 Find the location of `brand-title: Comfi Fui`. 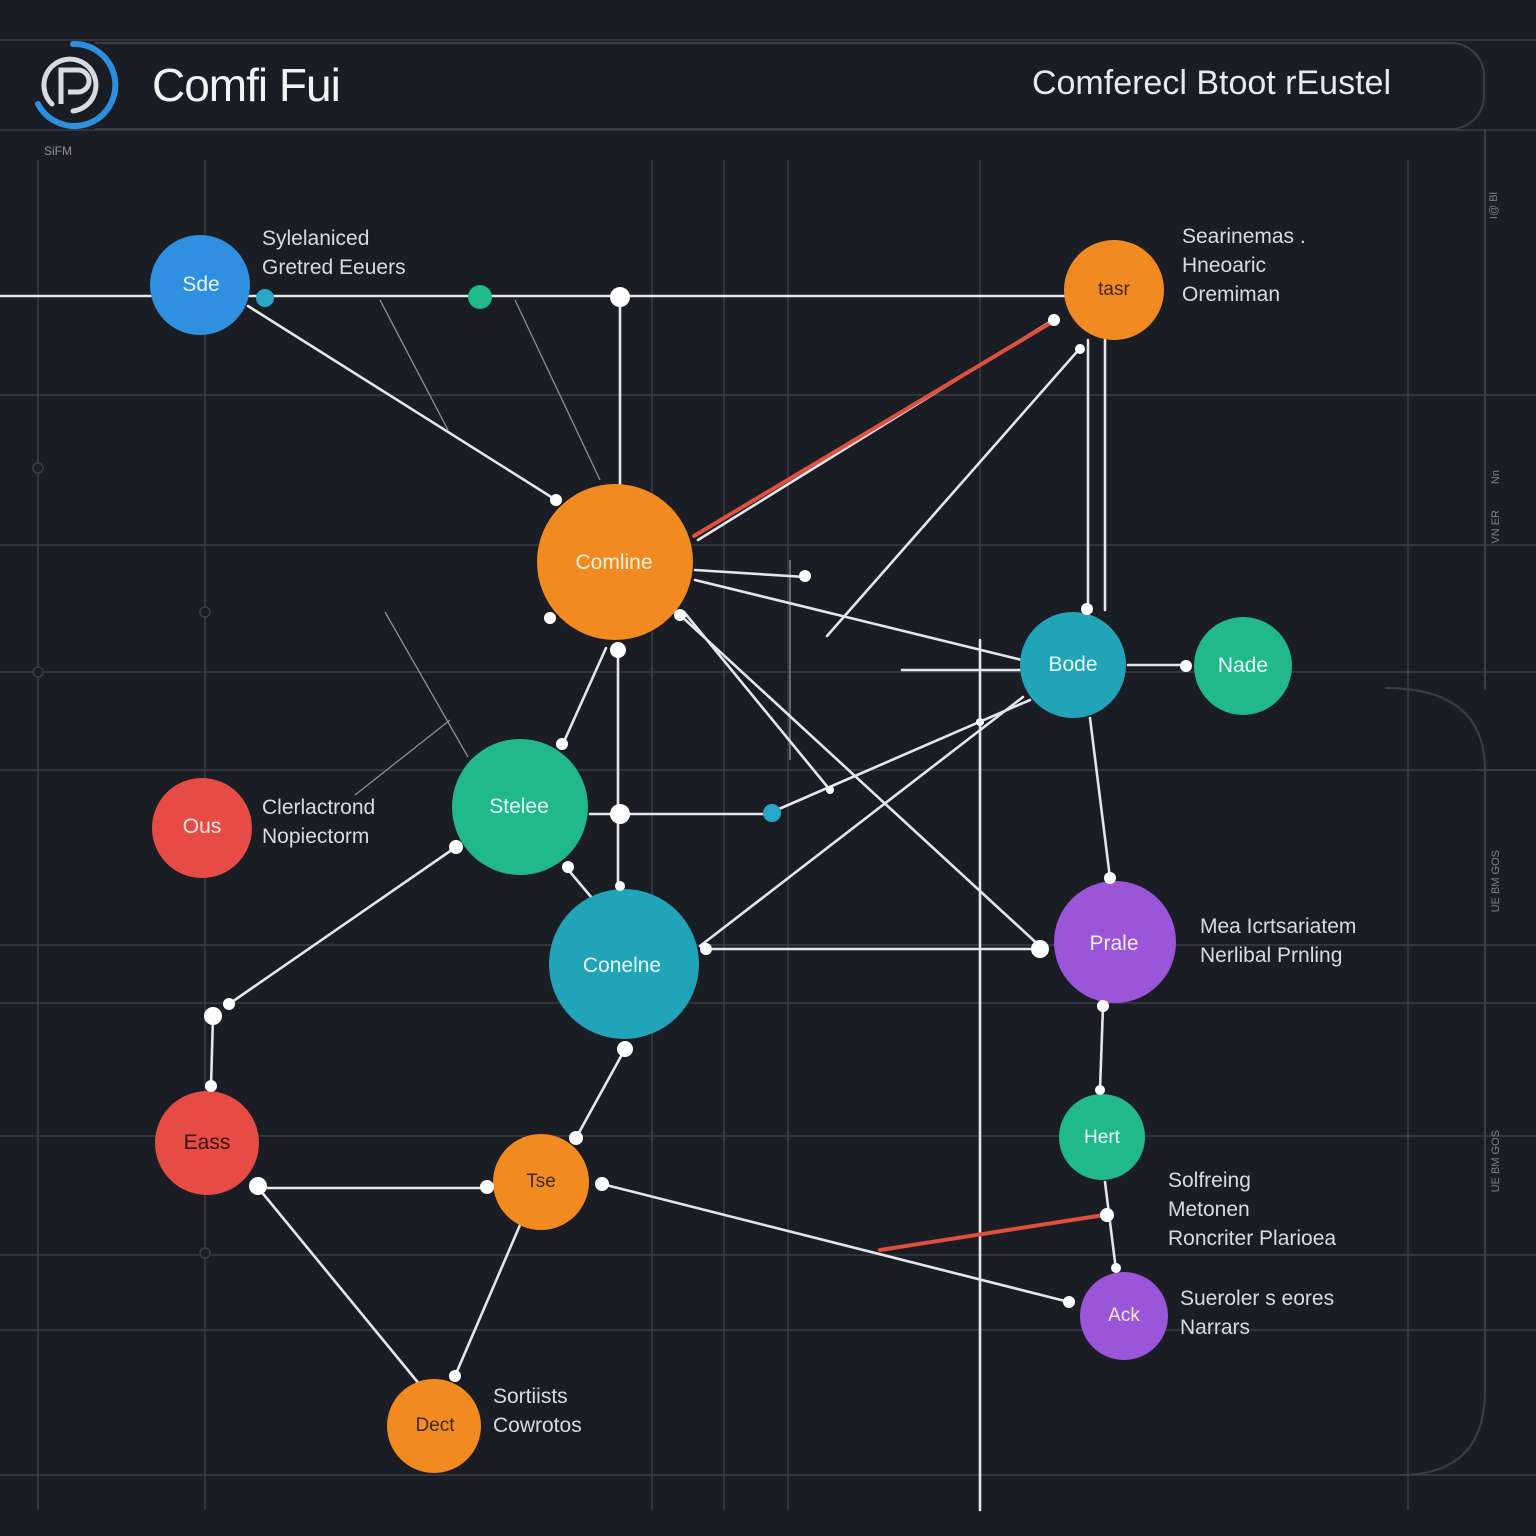

brand-title: Comfi Fui is located at coordinates (246, 85).